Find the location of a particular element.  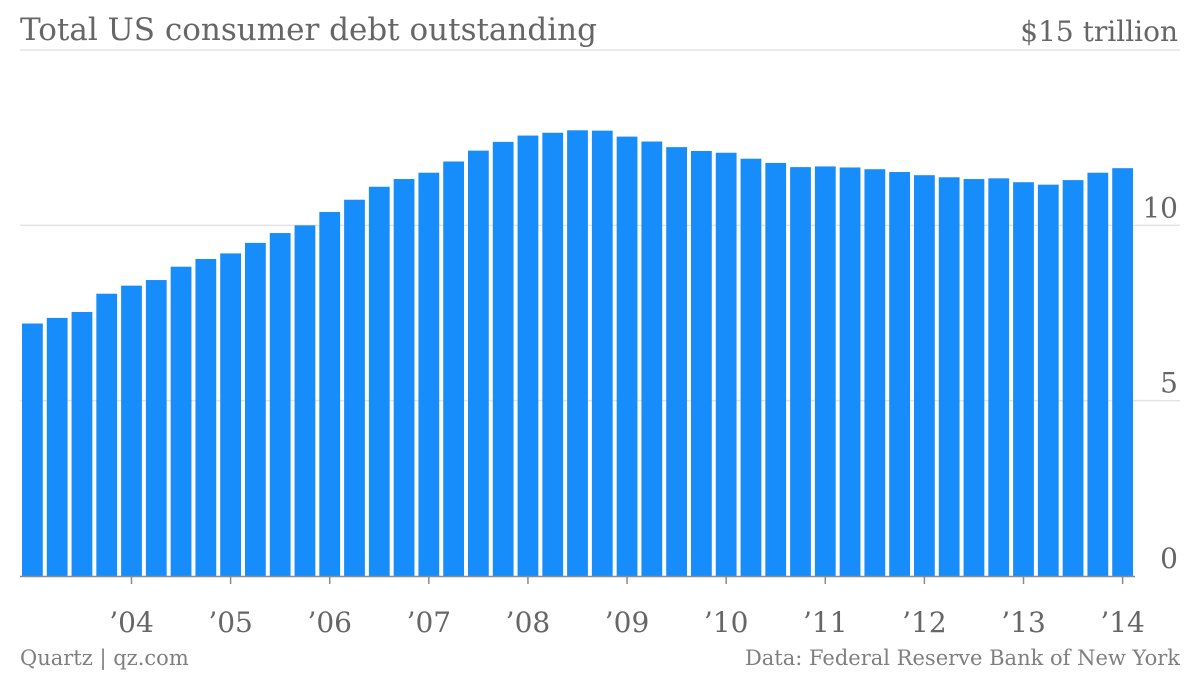

chart-title: Total US consumer debt outstanding is located at coordinates (308, 30).